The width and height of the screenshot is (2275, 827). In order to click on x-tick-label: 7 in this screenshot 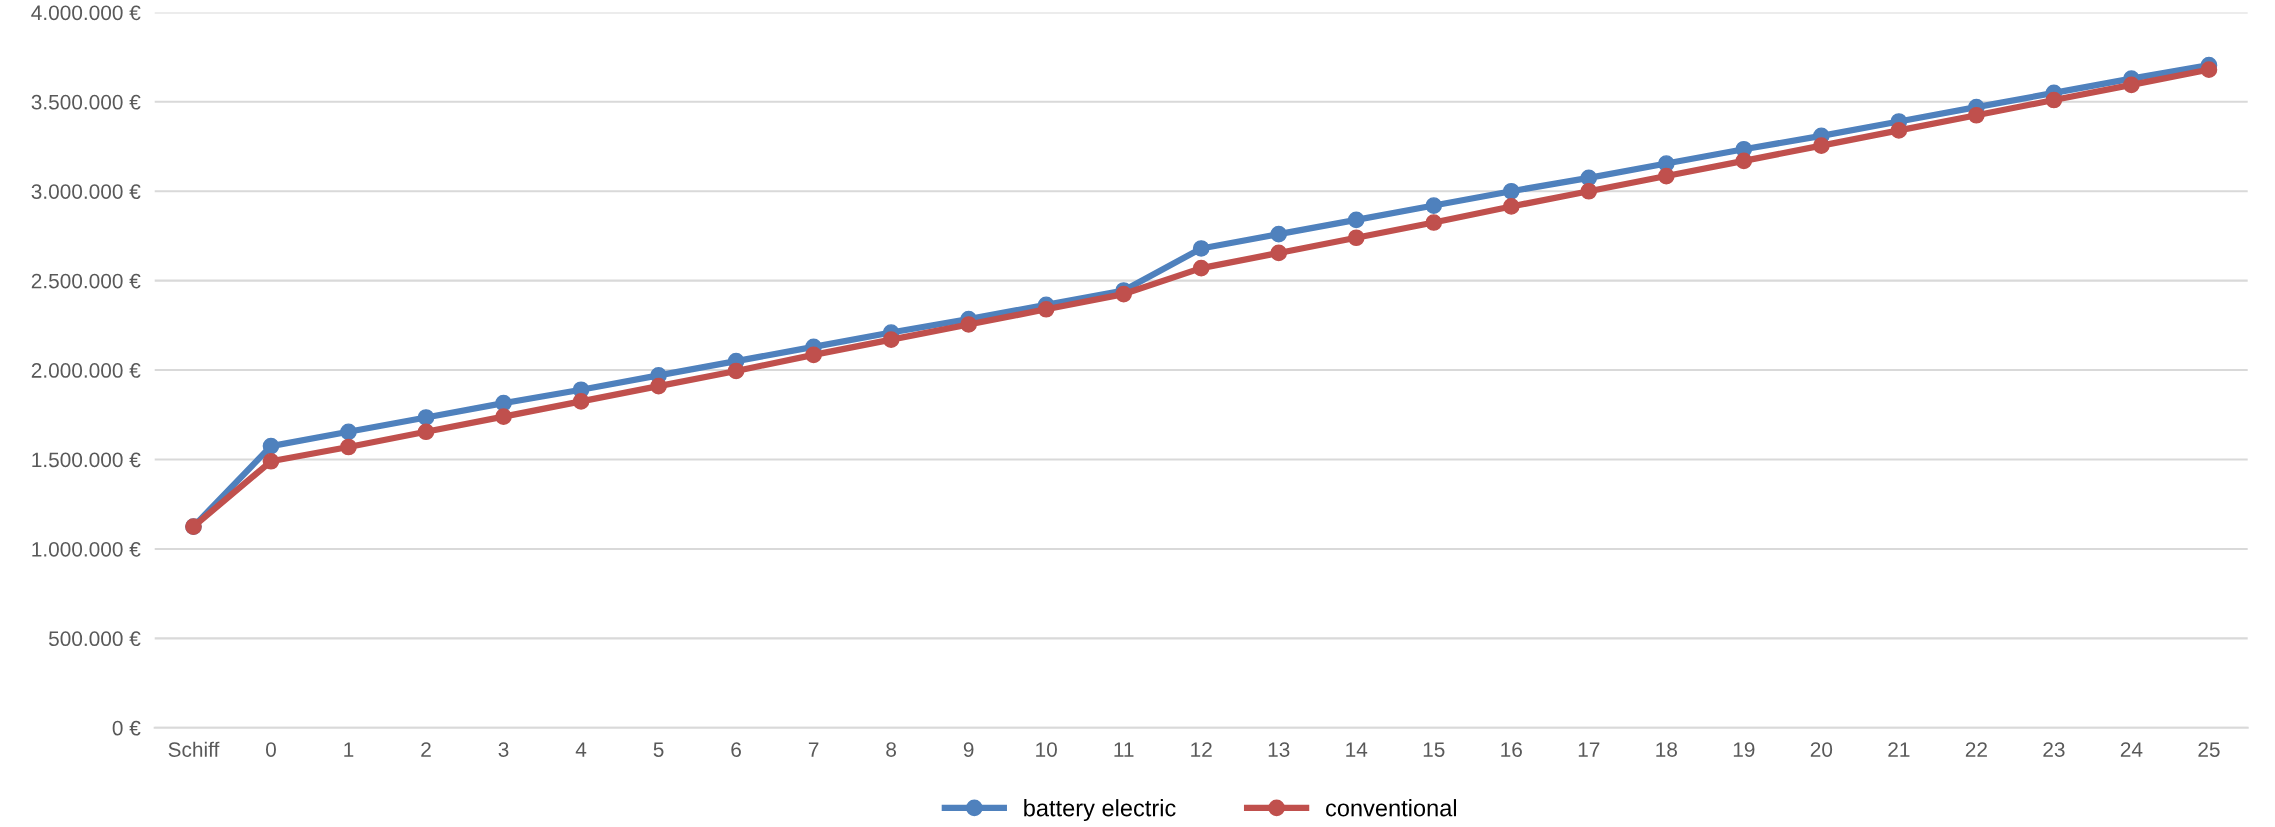, I will do `click(813, 749)`.